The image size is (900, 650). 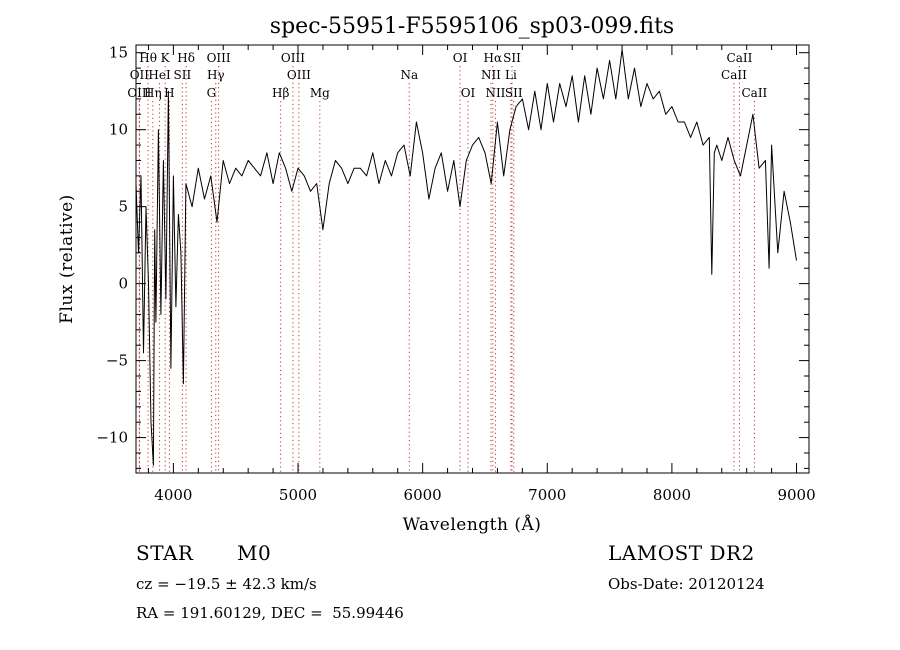 What do you see at coordinates (681, 553) in the screenshot?
I see `survey-name: LAMOST DR2` at bounding box center [681, 553].